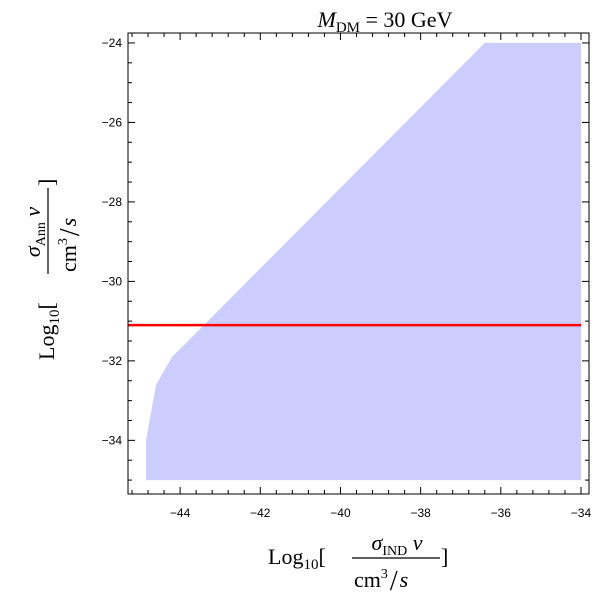  Describe the element at coordinates (70, 245) in the screenshot. I see `y-label-denominator: cm3/s` at that location.